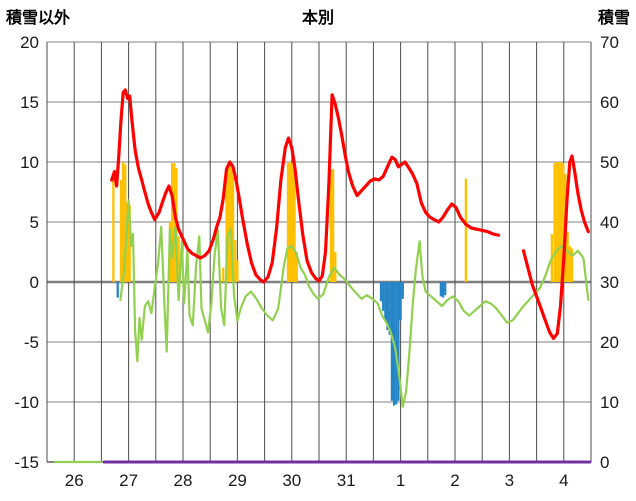 The height and width of the screenshot is (501, 636). Describe the element at coordinates (34, 222) in the screenshot. I see `left-axis-tick: 5` at that location.